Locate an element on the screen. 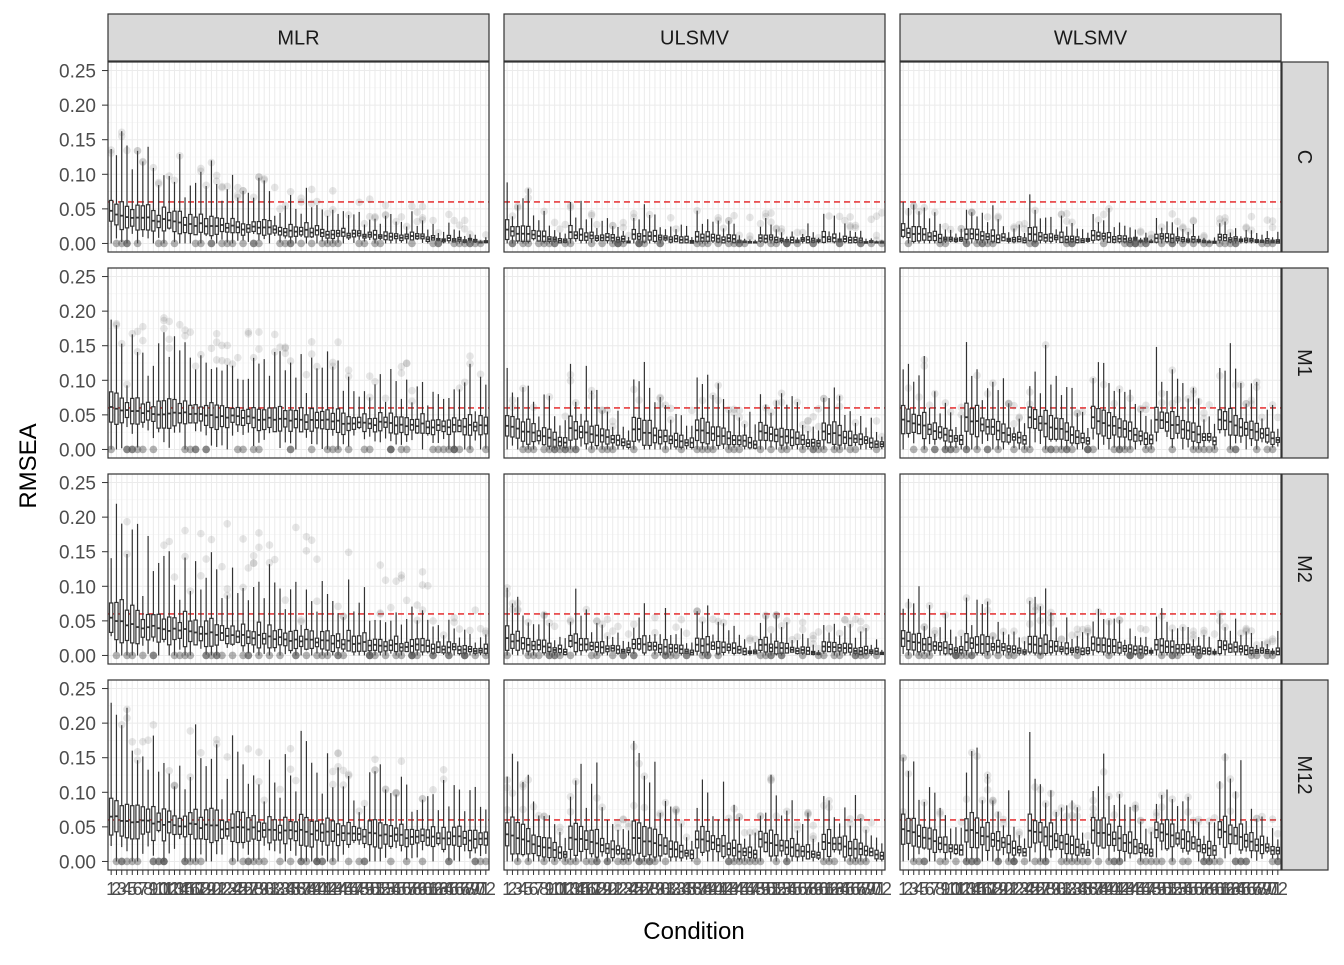 The height and width of the screenshot is (965, 1344). panel-M2-WLSMV is located at coordinates (1090, 569).